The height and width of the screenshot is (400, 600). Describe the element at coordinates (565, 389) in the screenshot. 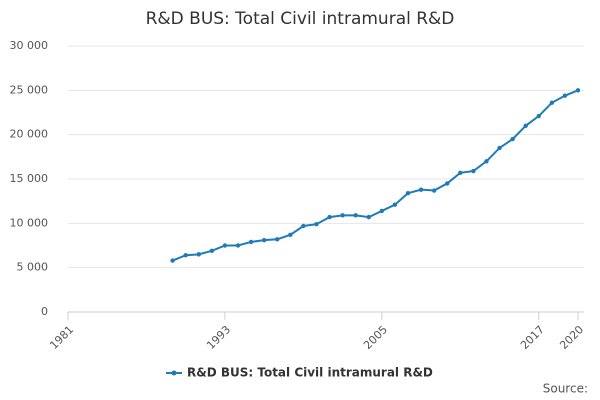

I see `source: Source:` at that location.